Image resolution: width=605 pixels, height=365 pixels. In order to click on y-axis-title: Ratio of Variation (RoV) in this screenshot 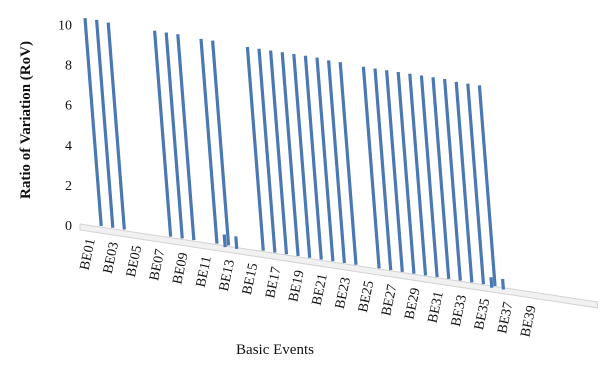, I will do `click(26, 120)`.